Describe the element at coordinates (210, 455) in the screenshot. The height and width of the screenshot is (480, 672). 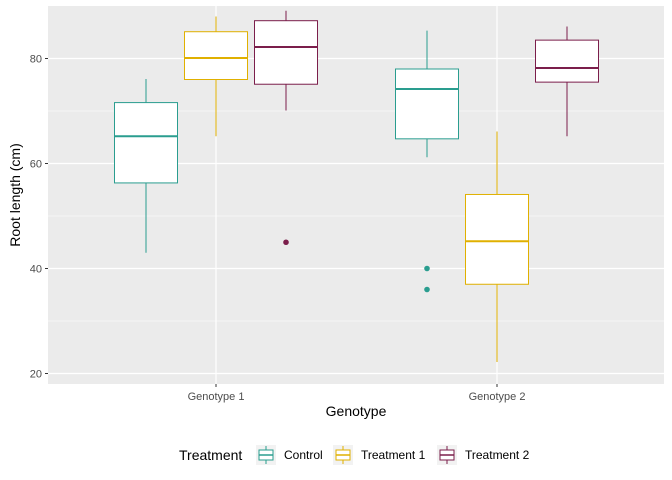
I see `legend-title: Treatment` at that location.